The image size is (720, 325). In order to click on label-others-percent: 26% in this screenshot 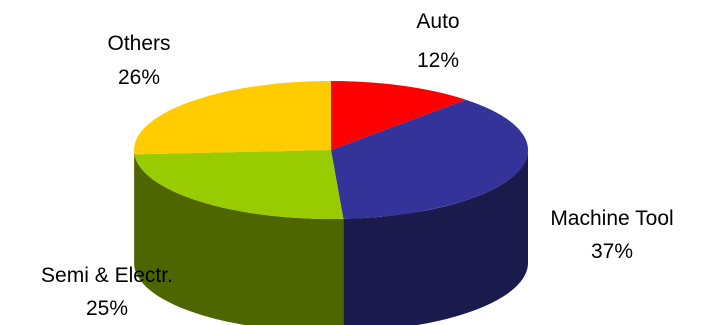, I will do `click(139, 77)`.